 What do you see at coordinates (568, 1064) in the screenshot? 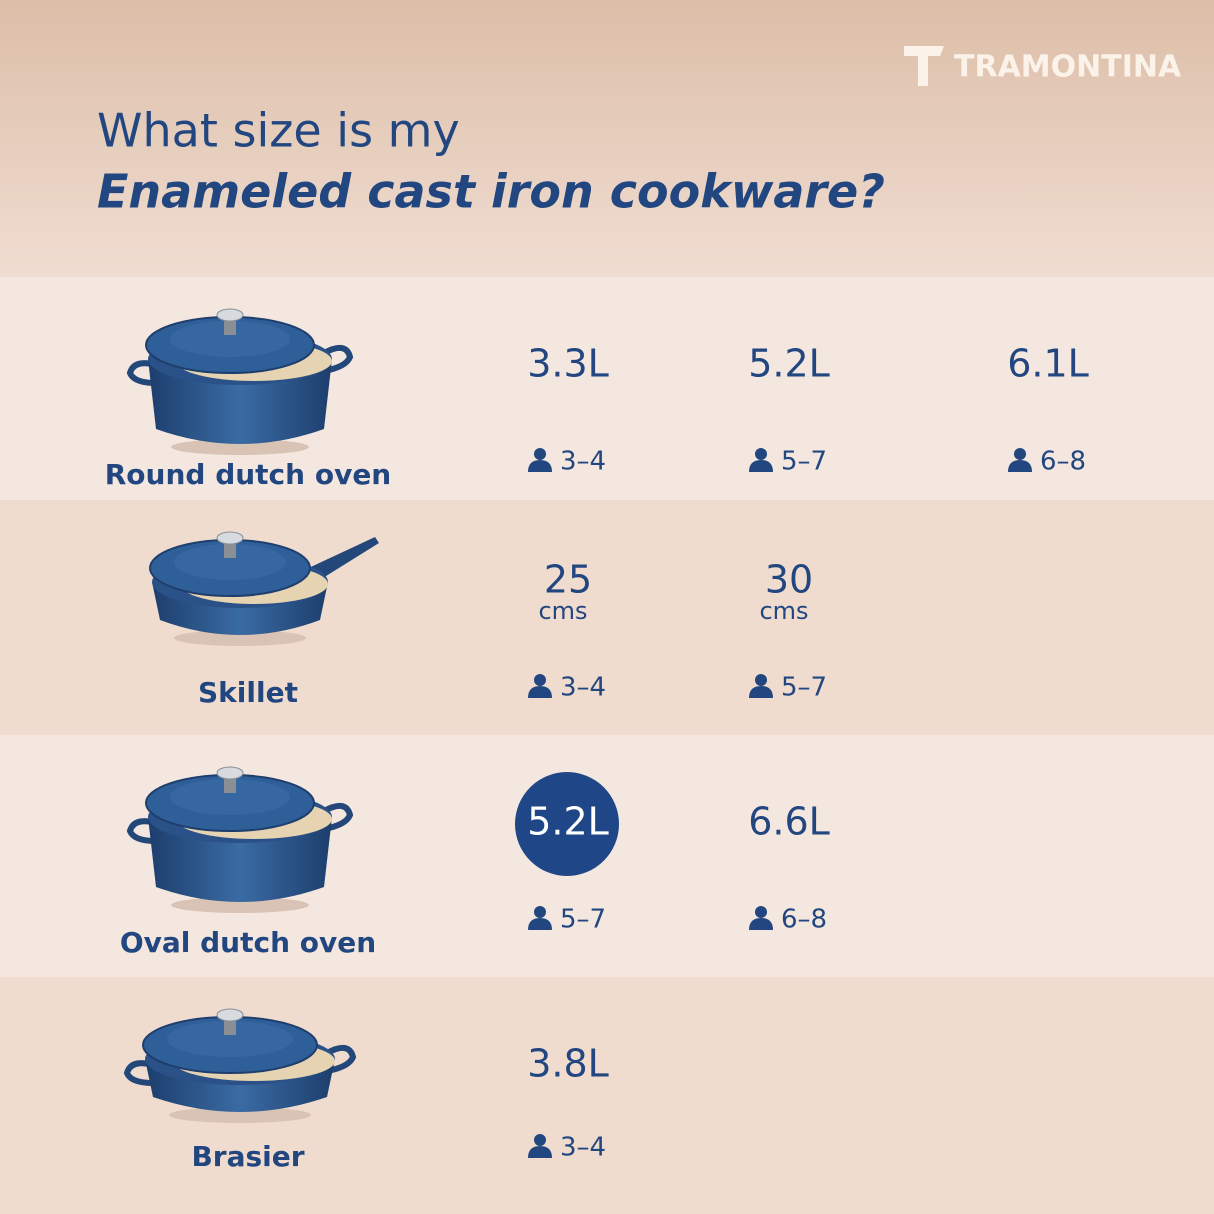
I see `size-value: 3.8L` at bounding box center [568, 1064].